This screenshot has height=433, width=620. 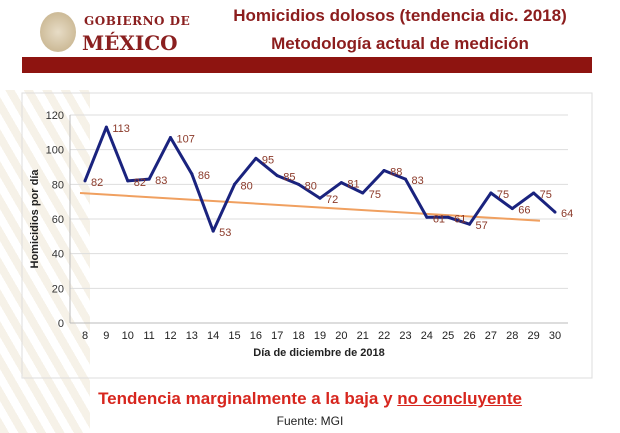 What do you see at coordinates (332, 200) in the screenshot?
I see `data-label: 72` at bounding box center [332, 200].